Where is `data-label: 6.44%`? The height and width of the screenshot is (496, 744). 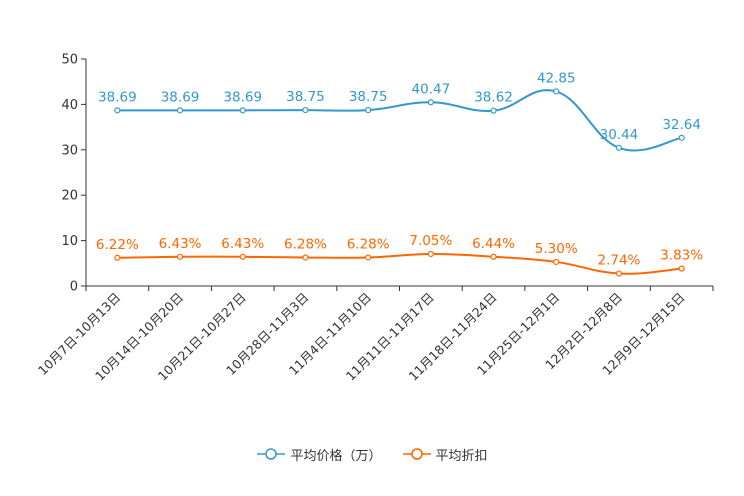 data-label: 6.44% is located at coordinates (493, 244).